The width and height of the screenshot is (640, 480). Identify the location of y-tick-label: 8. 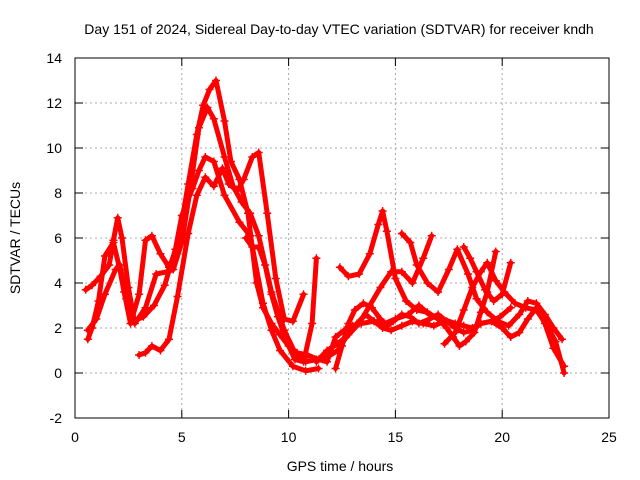
(58, 193).